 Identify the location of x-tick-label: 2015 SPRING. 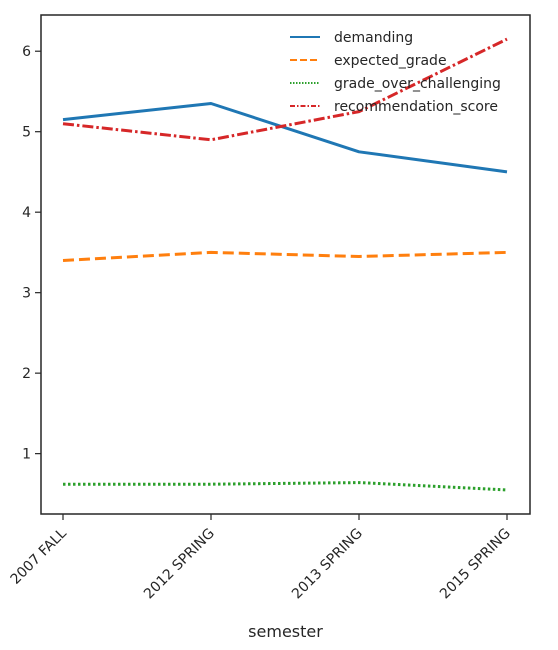
(475, 564).